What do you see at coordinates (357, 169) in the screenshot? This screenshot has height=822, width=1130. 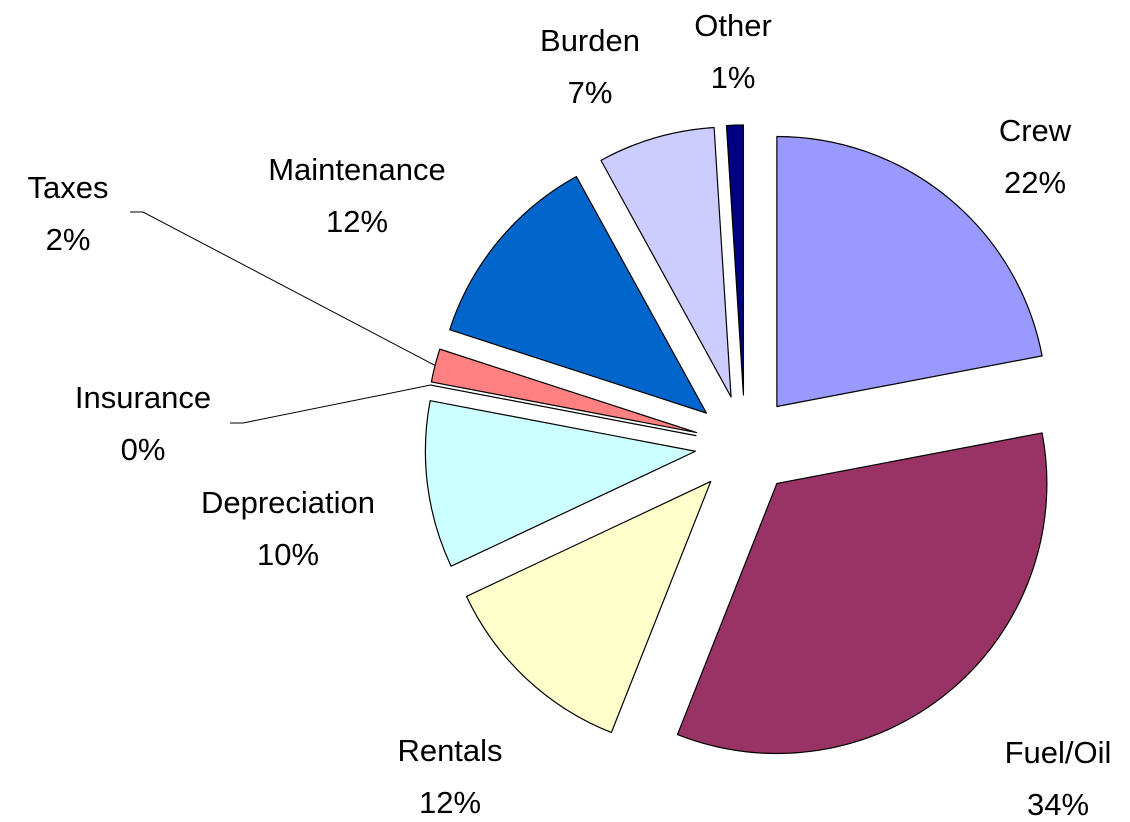 I see `slice-label: Maintenance` at bounding box center [357, 169].